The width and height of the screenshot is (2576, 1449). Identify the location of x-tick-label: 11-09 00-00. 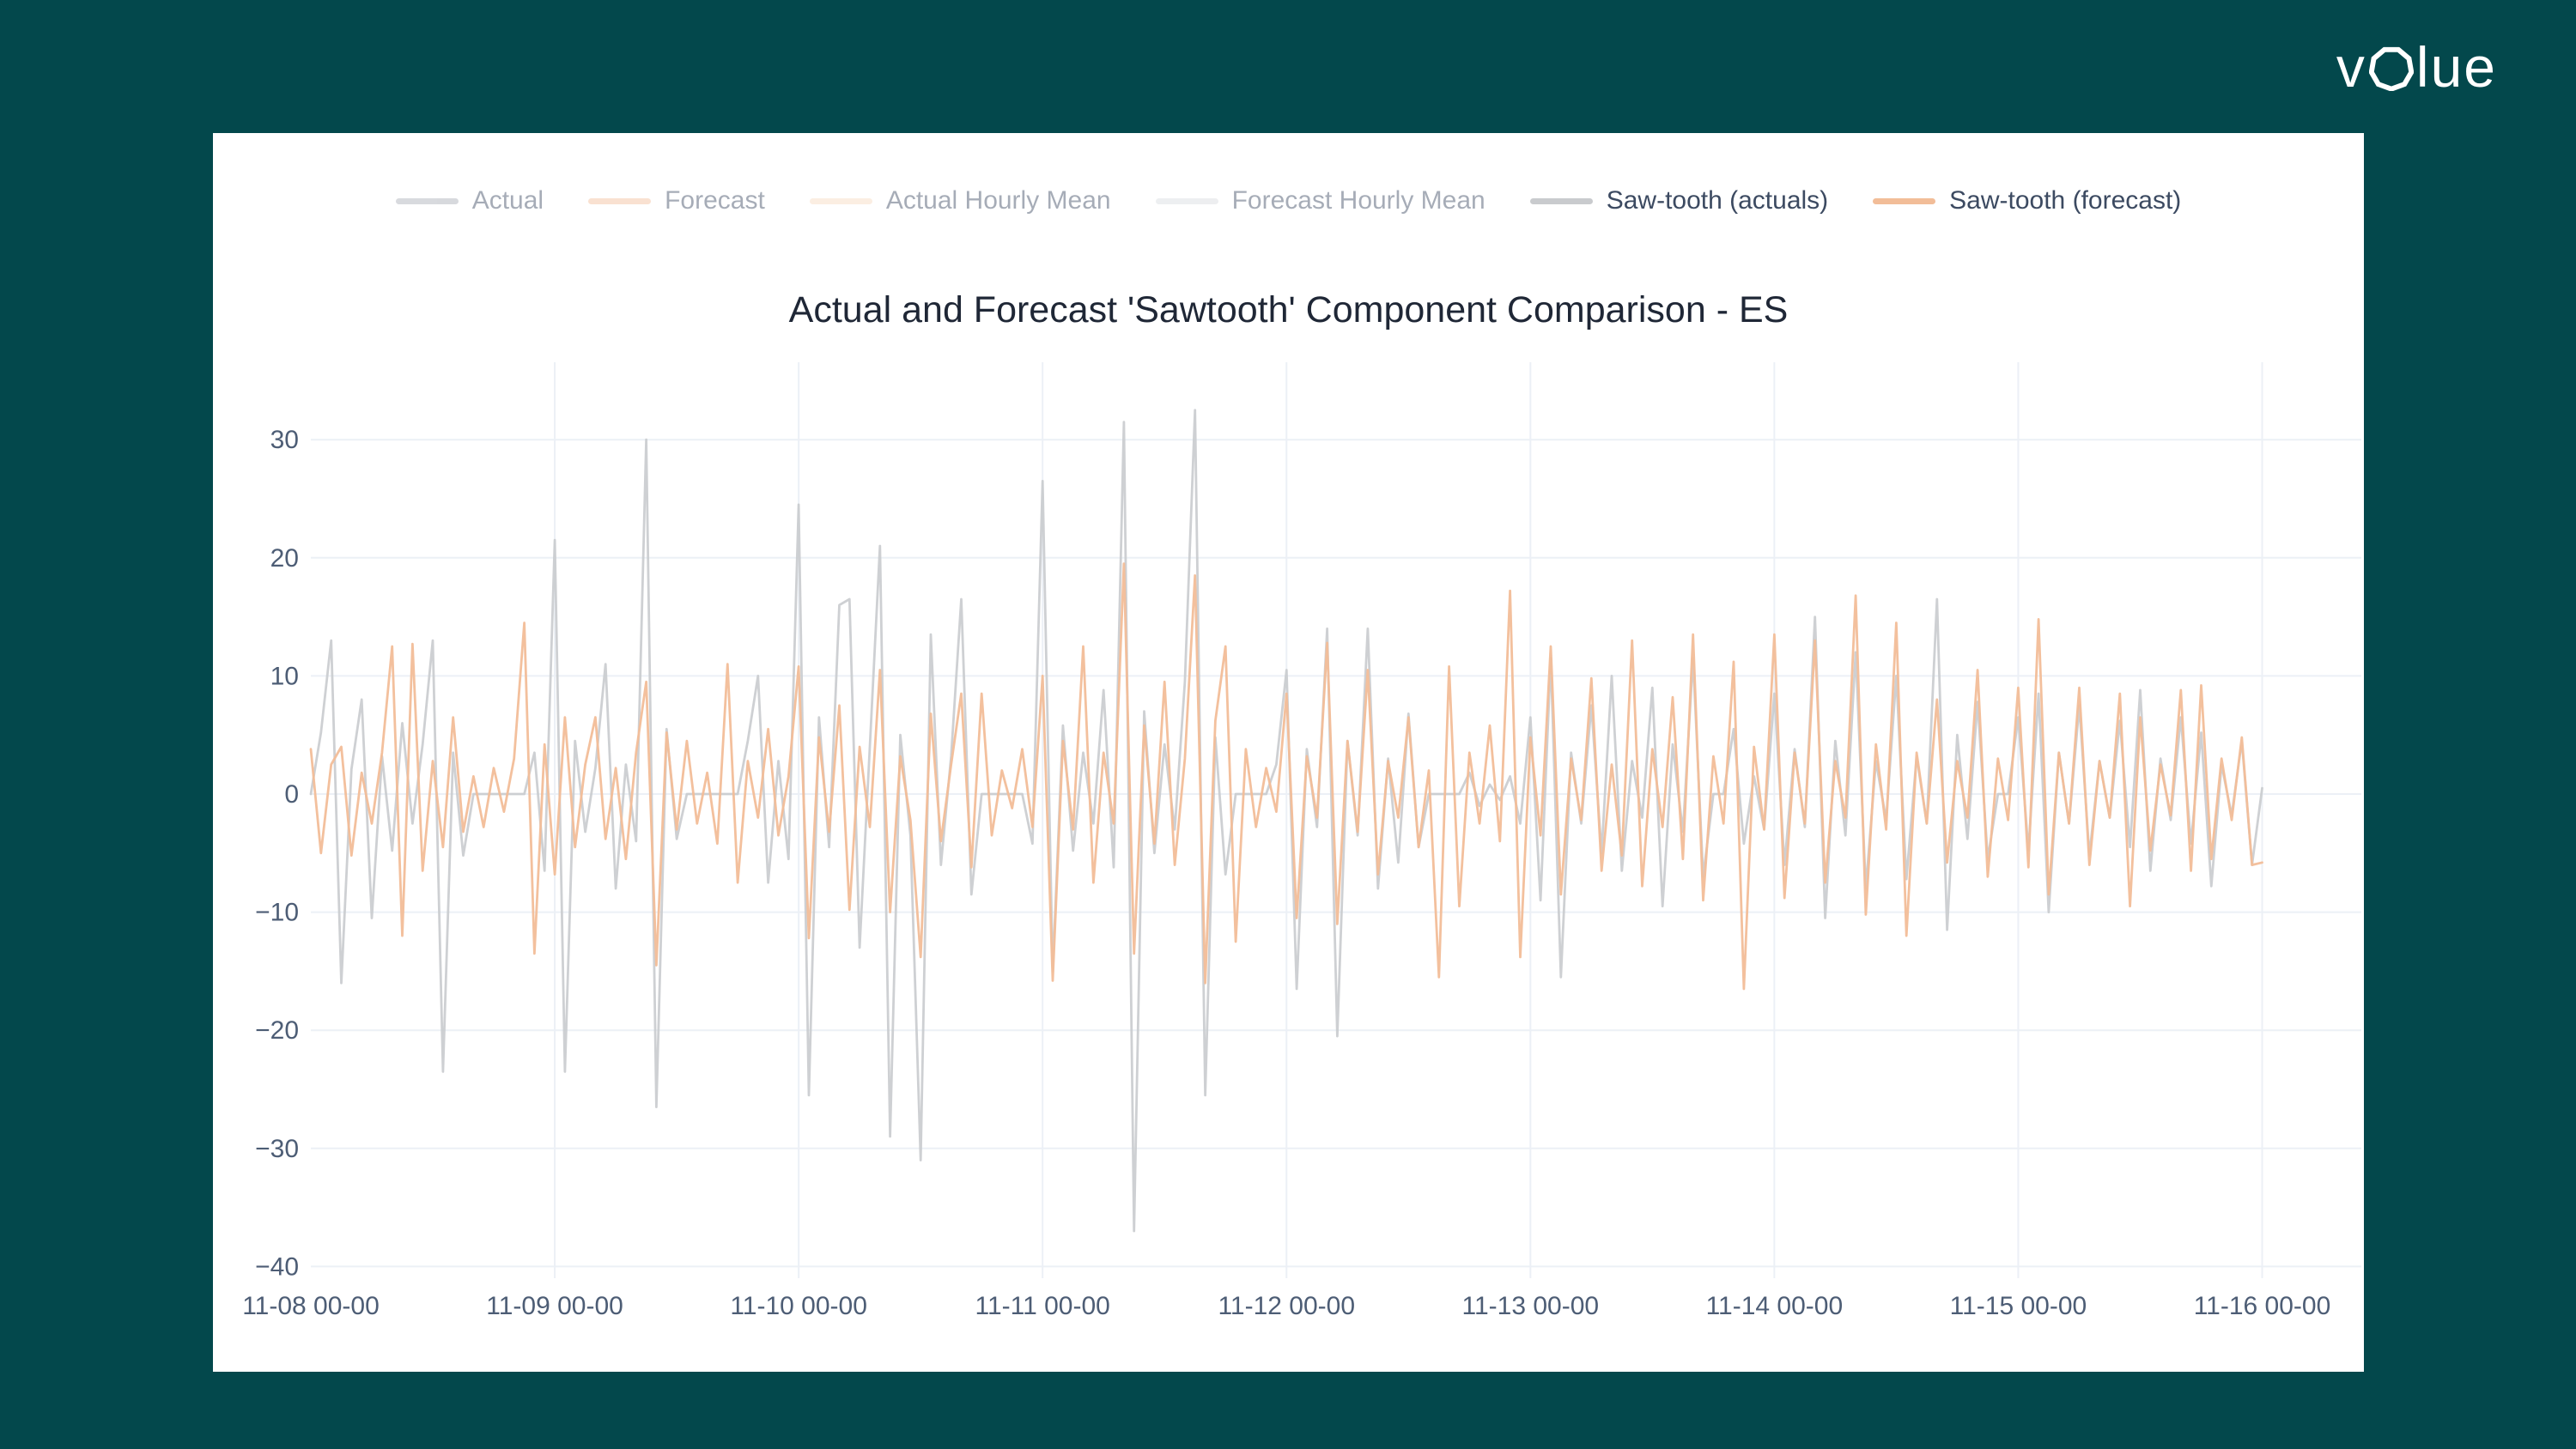
(554, 1306).